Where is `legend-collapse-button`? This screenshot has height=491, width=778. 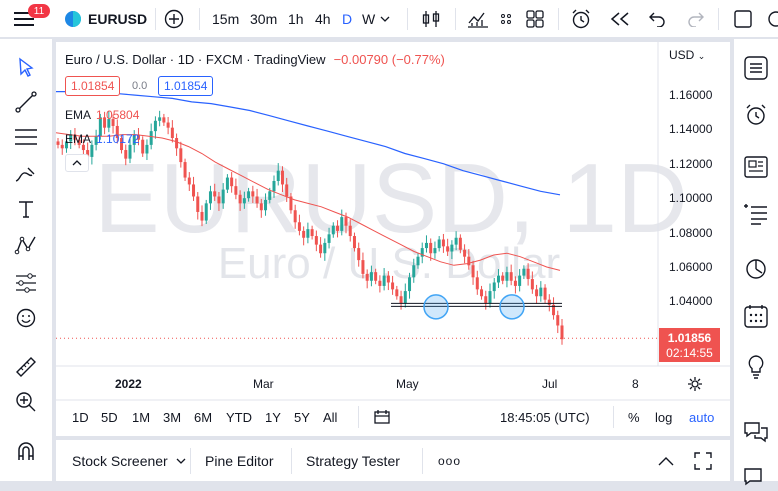
legend-collapse-button is located at coordinates (77, 163).